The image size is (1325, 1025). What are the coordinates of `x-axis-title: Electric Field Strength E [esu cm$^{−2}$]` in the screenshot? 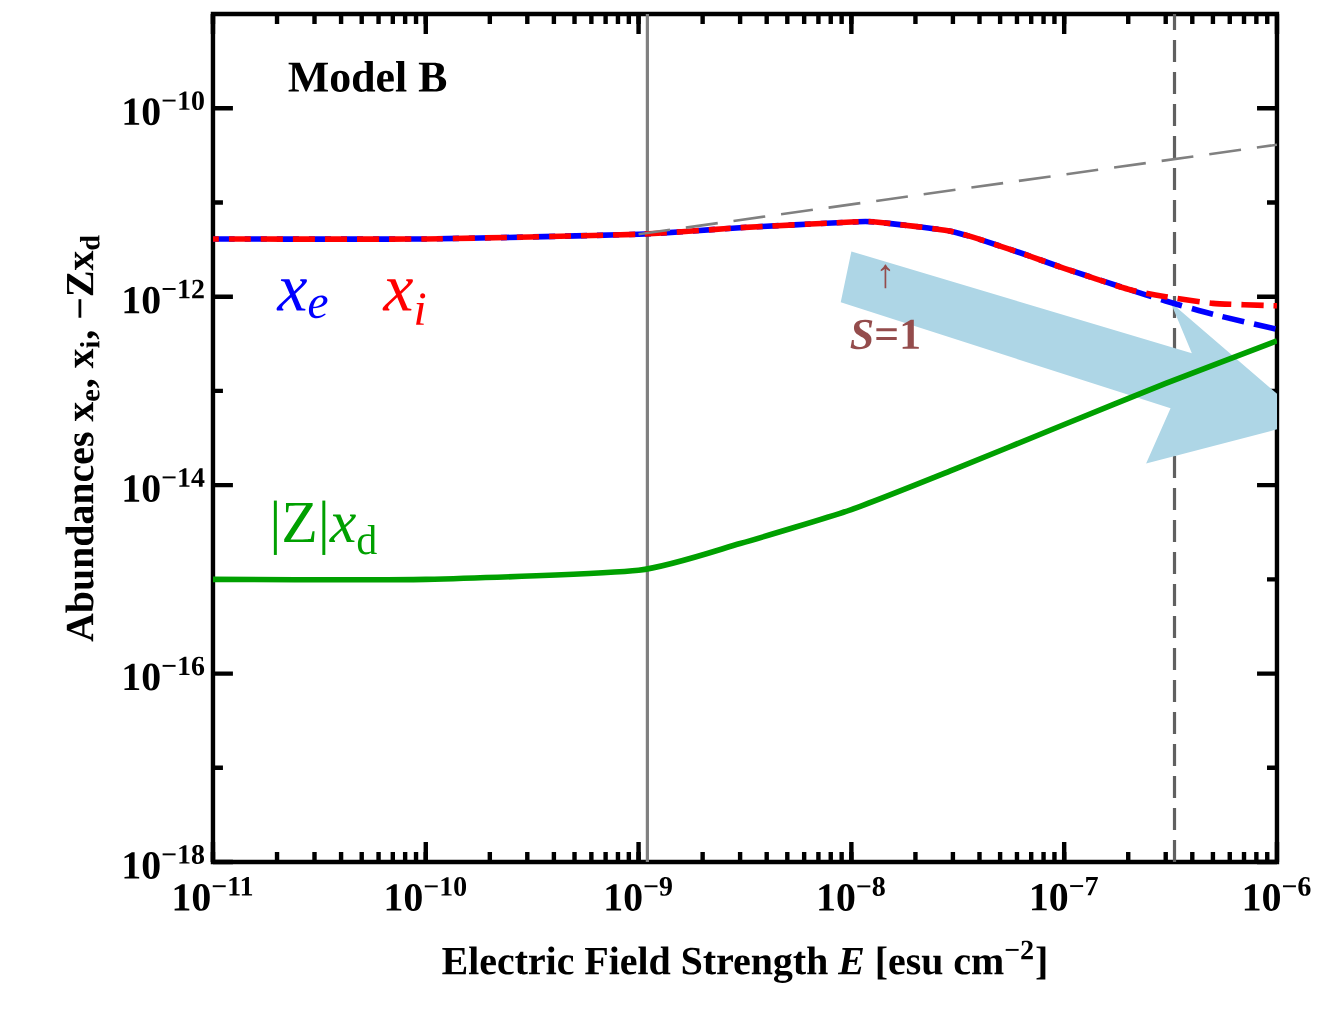 It's located at (744, 961).